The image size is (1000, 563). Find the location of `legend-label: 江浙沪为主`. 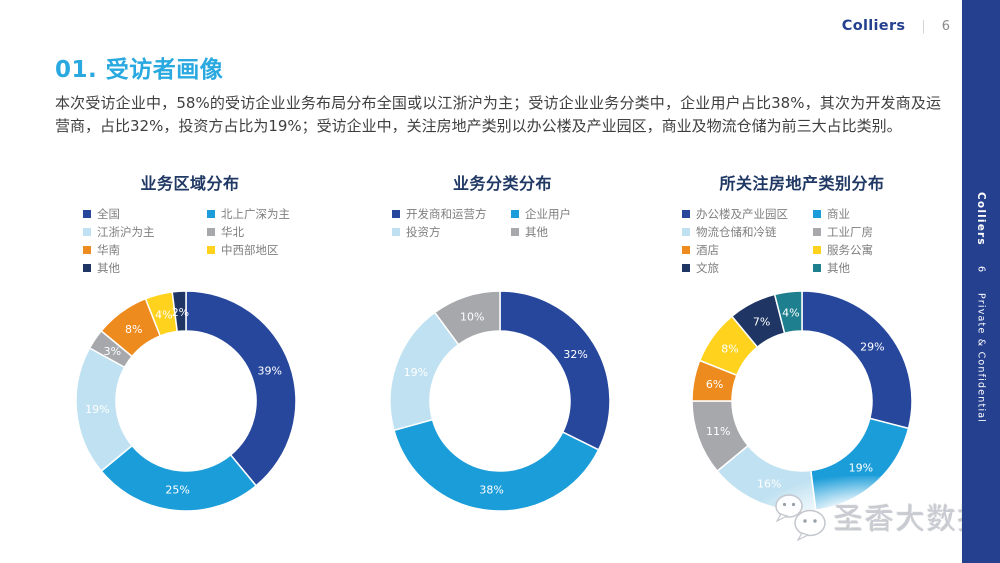

legend-label: 江浙沪为主 is located at coordinates (126, 232).